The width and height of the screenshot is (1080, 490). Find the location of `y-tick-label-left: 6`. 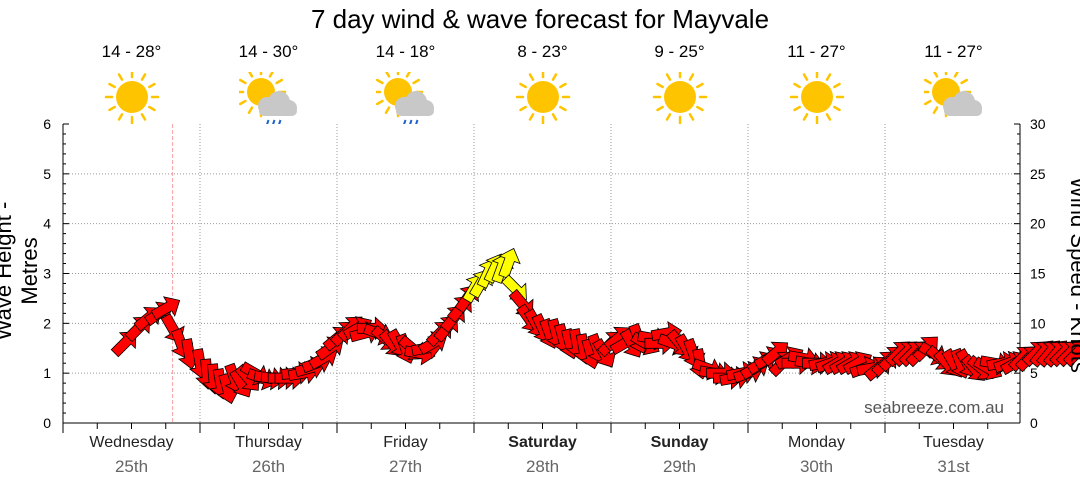

y-tick-label-left: 6 is located at coordinates (47, 124).